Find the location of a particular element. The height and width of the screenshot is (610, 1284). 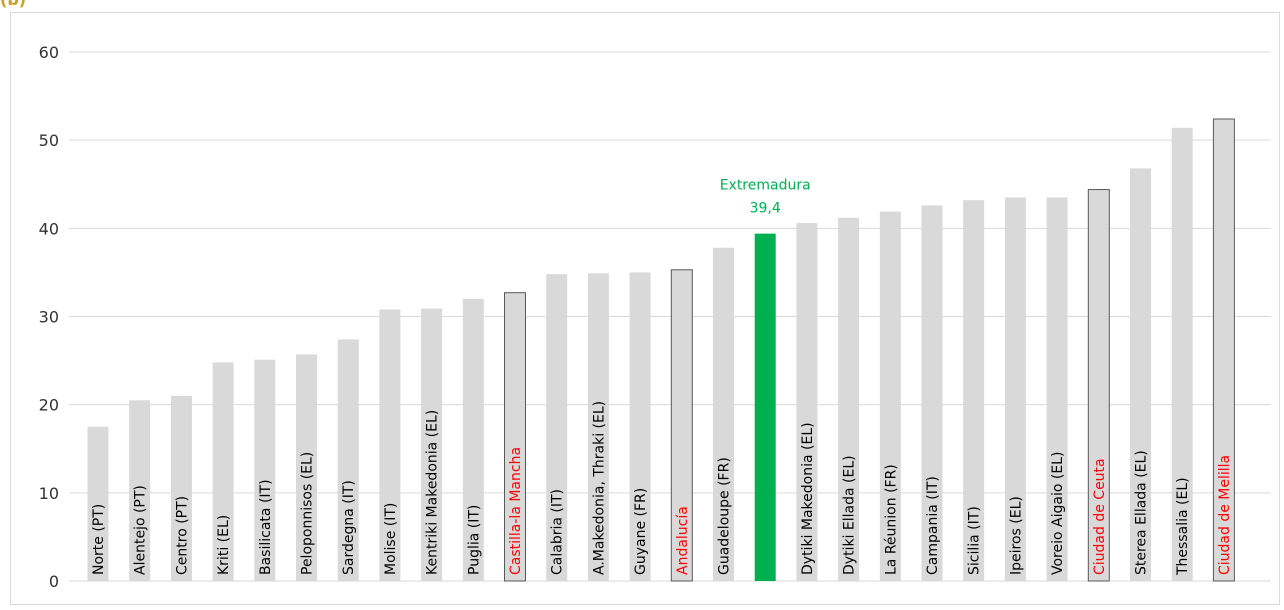

category-label: Centro (PT) is located at coordinates (182, 535).